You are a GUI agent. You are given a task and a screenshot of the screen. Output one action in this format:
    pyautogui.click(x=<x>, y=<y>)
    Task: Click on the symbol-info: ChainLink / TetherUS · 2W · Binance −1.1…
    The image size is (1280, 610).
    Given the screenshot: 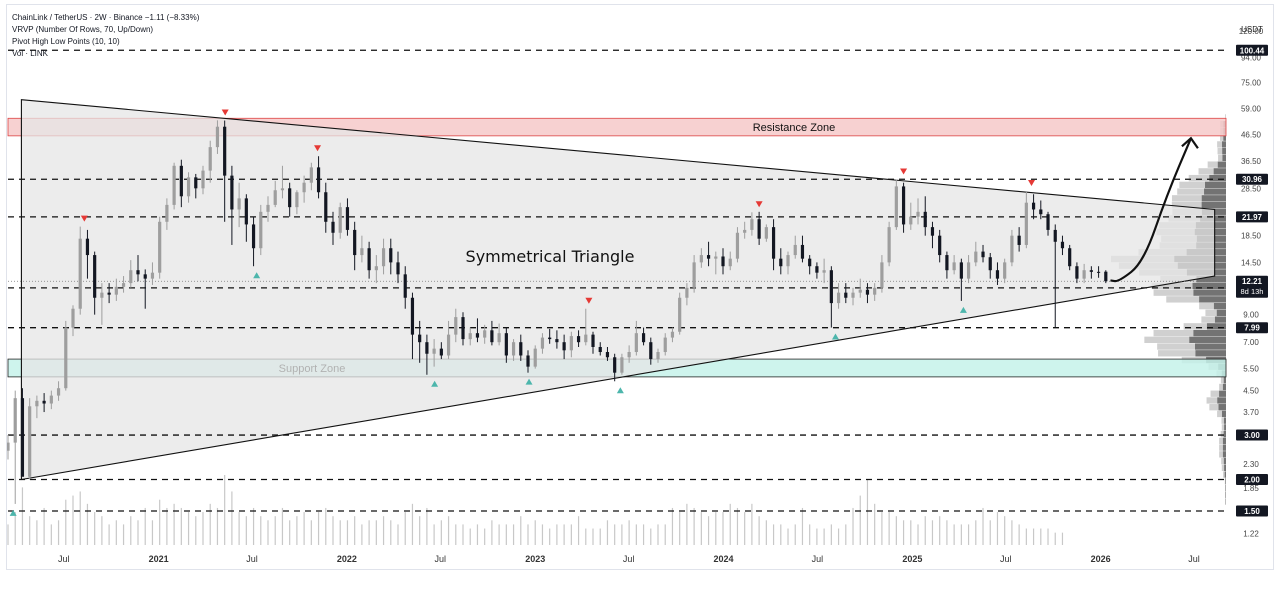 What is the action you would take?
    pyautogui.click(x=106, y=17)
    